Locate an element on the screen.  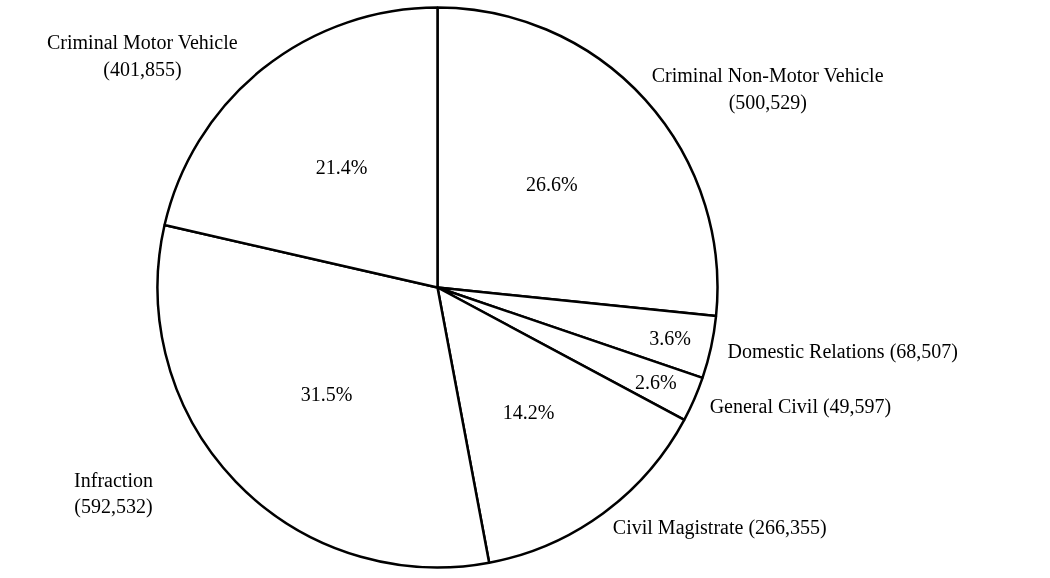
data-label: 2.6% is located at coordinates (655, 382).